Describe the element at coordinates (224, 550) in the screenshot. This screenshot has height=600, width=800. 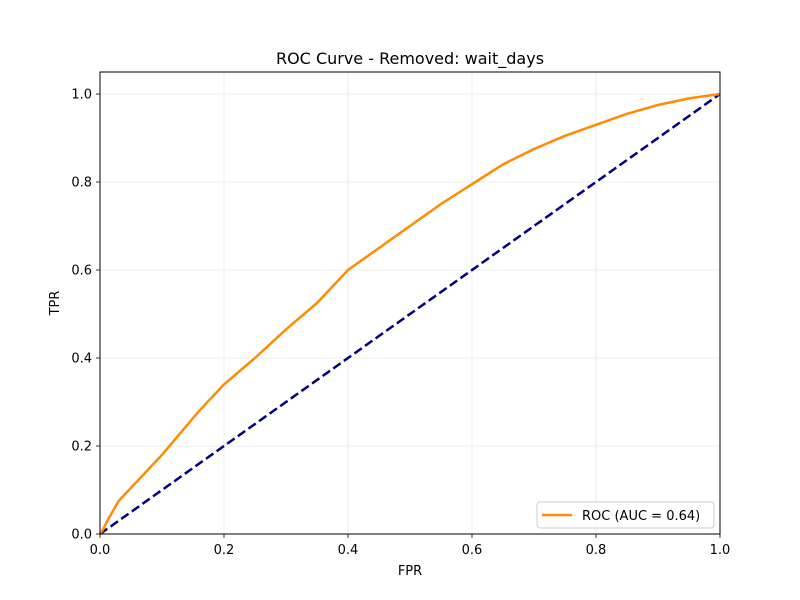
I see `x-tick-label: 0.2` at that location.